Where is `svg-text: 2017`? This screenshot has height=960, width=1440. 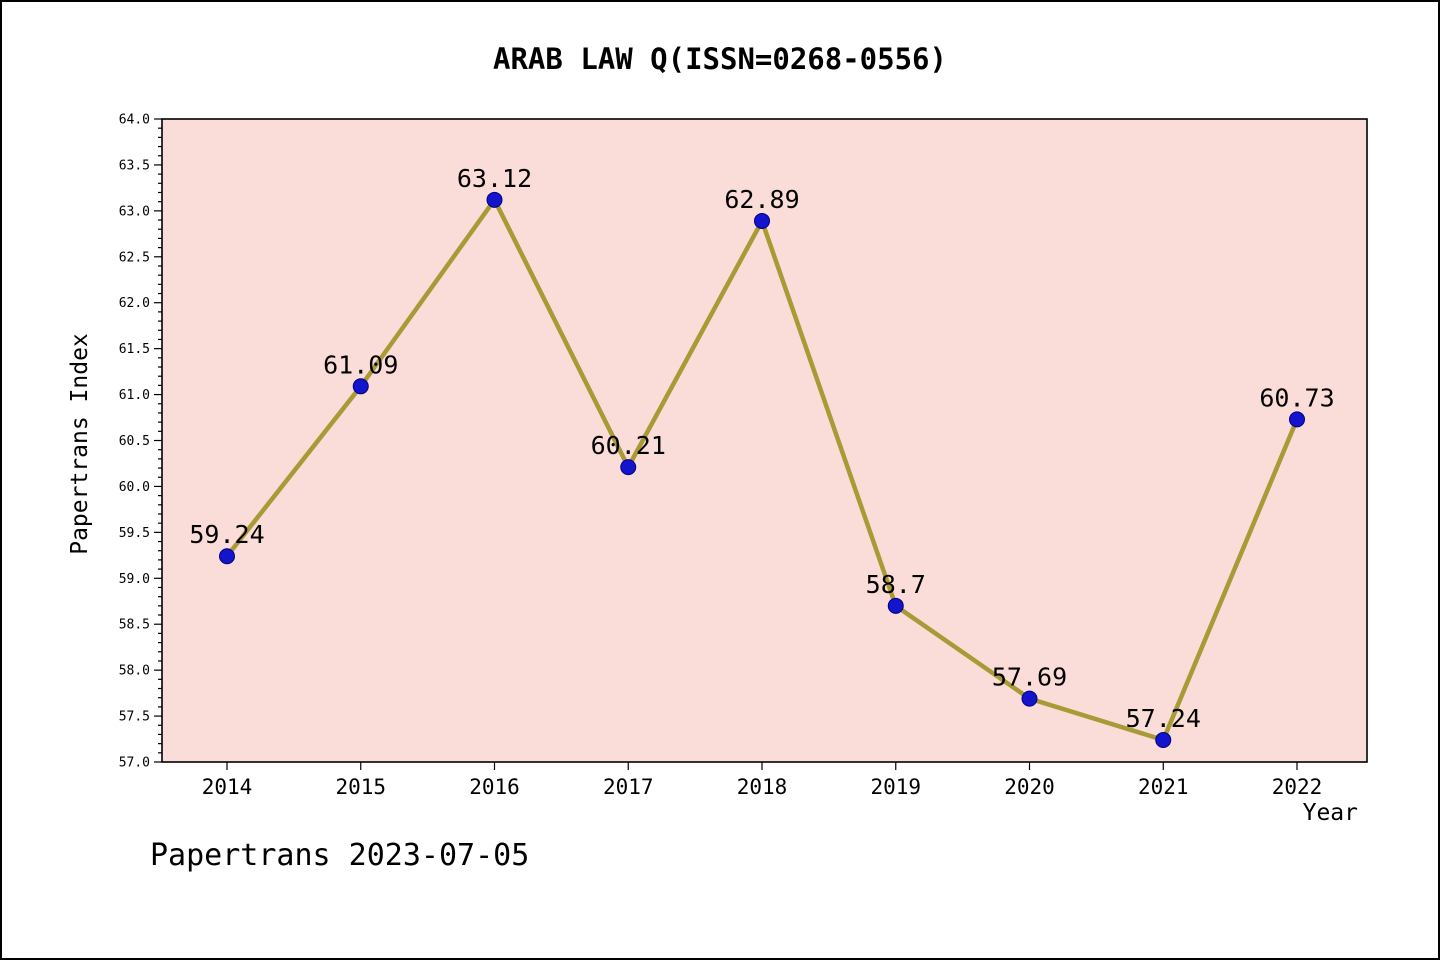
svg-text: 2017 is located at coordinates (628, 787).